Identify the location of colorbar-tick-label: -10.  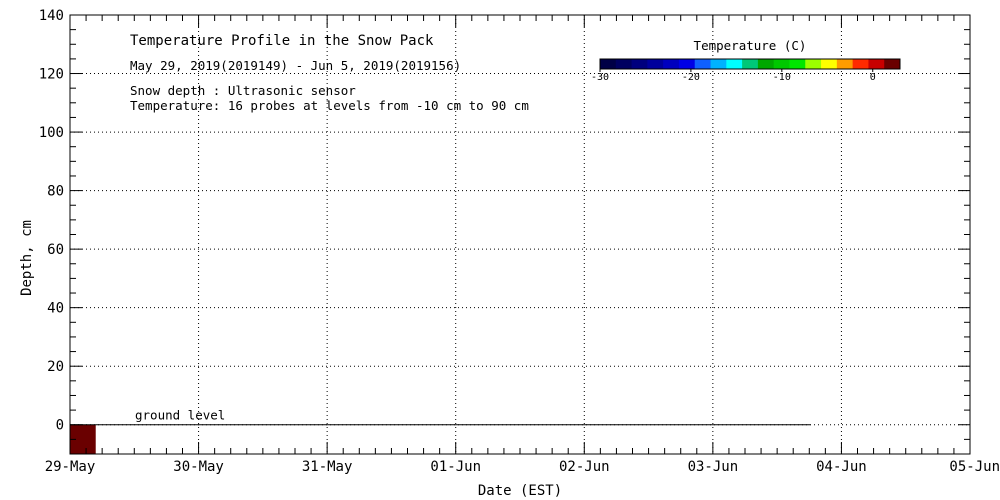
(782, 77).